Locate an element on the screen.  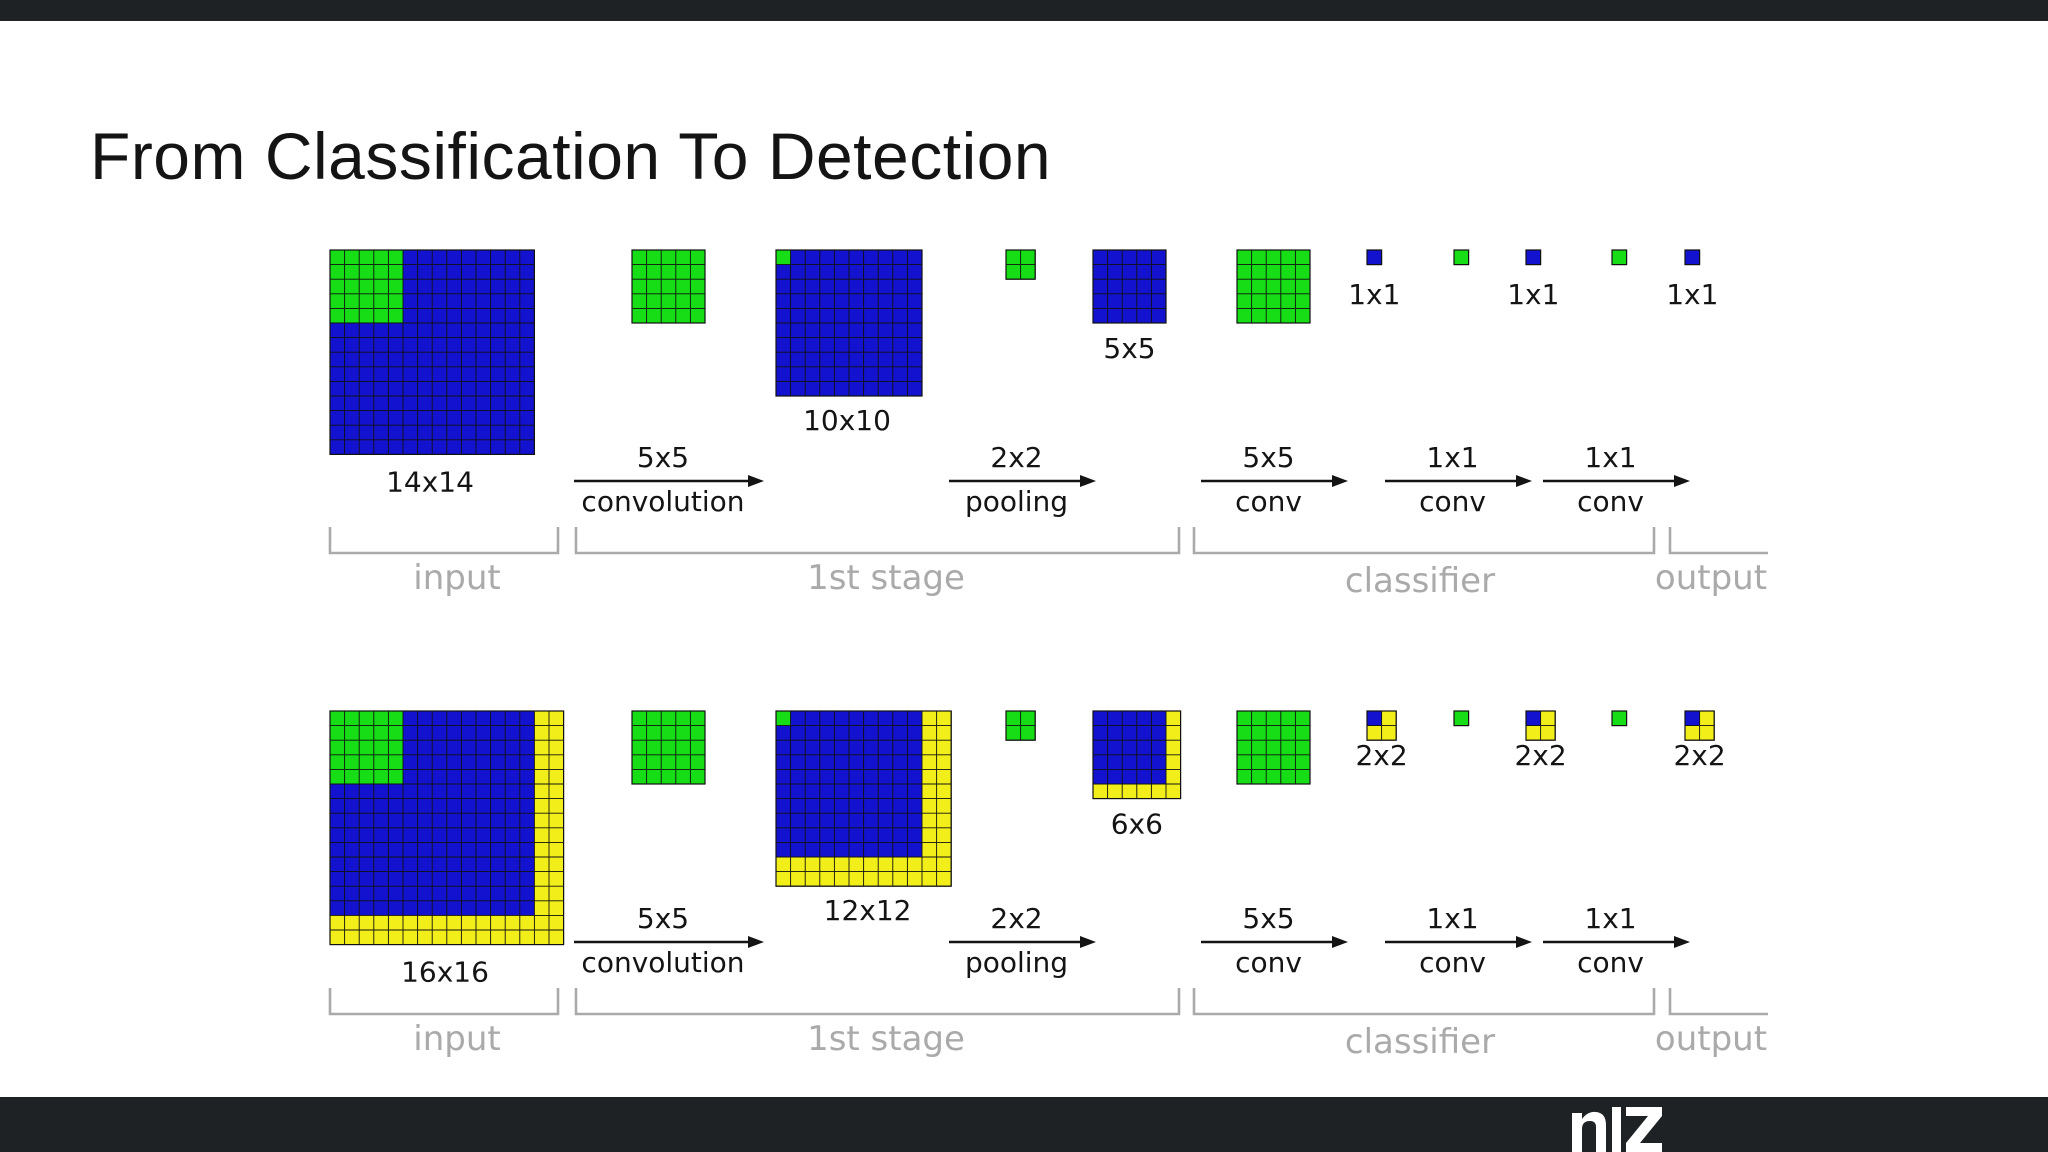
pool-size-label: 6x6 is located at coordinates (1137, 824).